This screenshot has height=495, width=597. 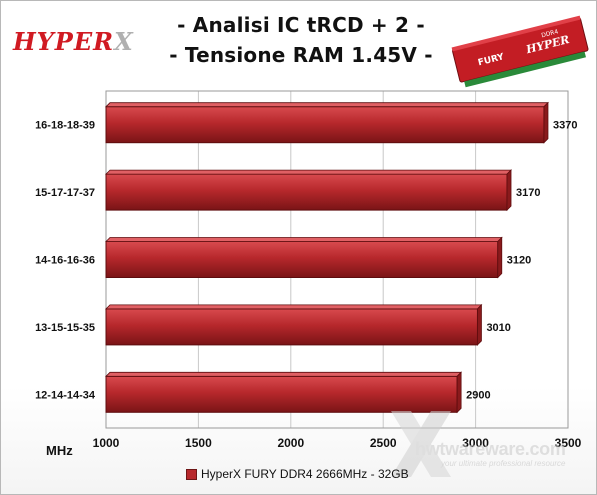 What do you see at coordinates (65, 126) in the screenshot?
I see `category-label: 16-18-18-39` at bounding box center [65, 126].